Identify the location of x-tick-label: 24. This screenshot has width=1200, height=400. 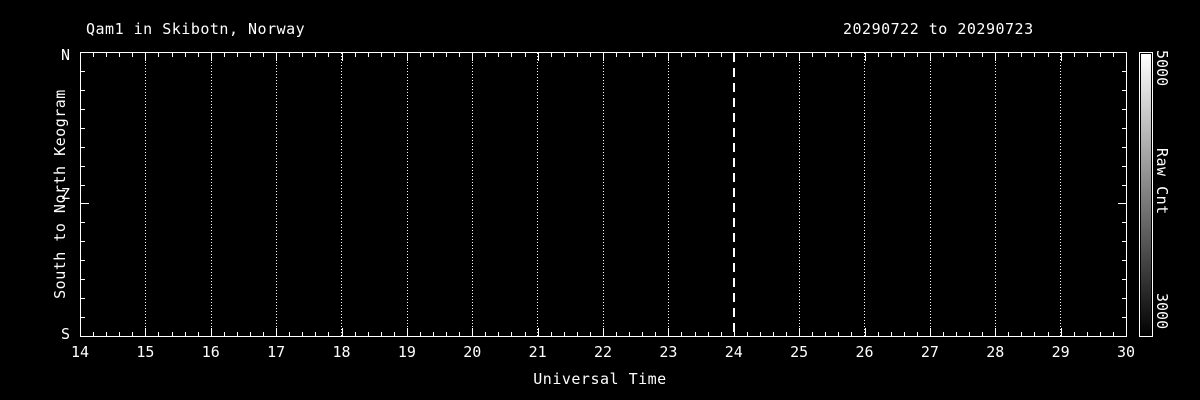
(733, 352).